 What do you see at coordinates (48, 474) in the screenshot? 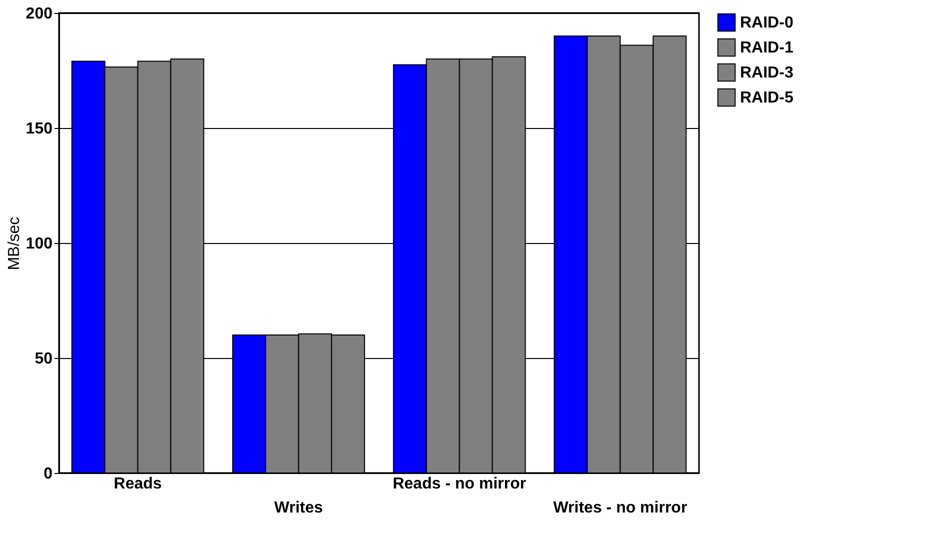
I see `y-tick-label: 0` at bounding box center [48, 474].